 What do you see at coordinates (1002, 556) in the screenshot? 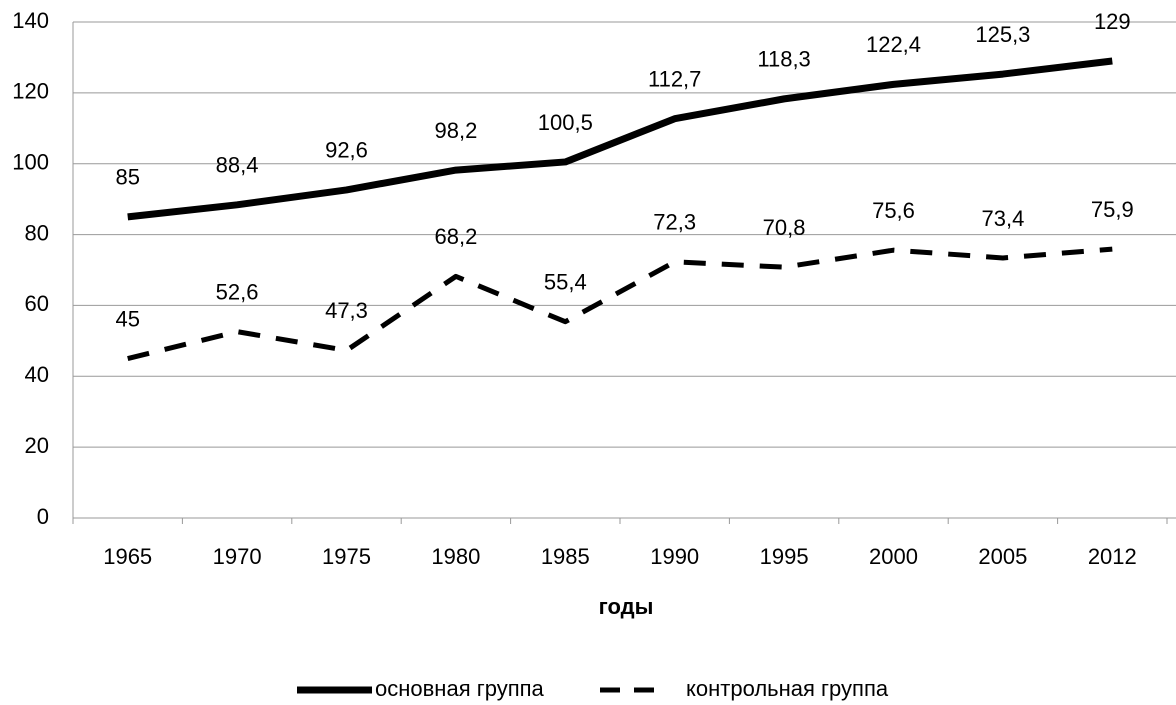
I see `x-tick-label: 2005` at bounding box center [1002, 556].